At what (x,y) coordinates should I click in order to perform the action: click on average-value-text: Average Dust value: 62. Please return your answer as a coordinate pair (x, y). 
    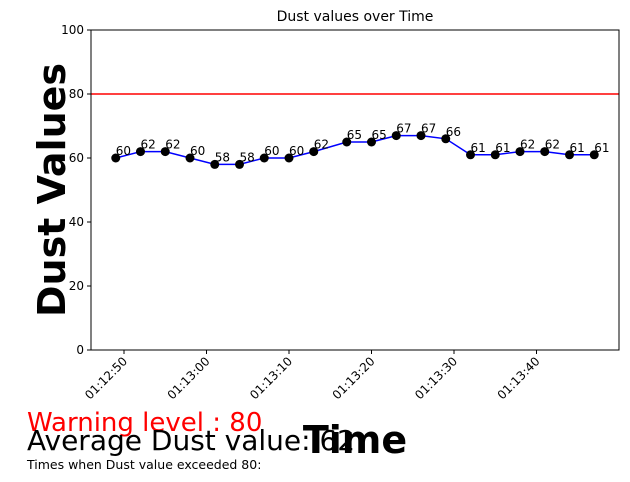
    Looking at the image, I should click on (191, 440).